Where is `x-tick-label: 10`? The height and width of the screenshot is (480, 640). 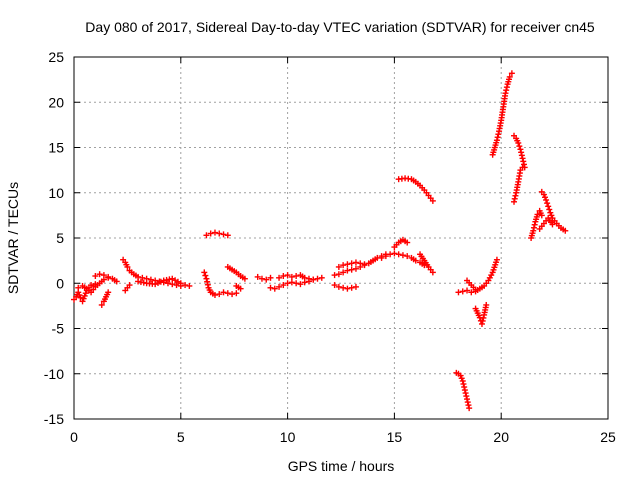 x-tick-label: 10 is located at coordinates (288, 437).